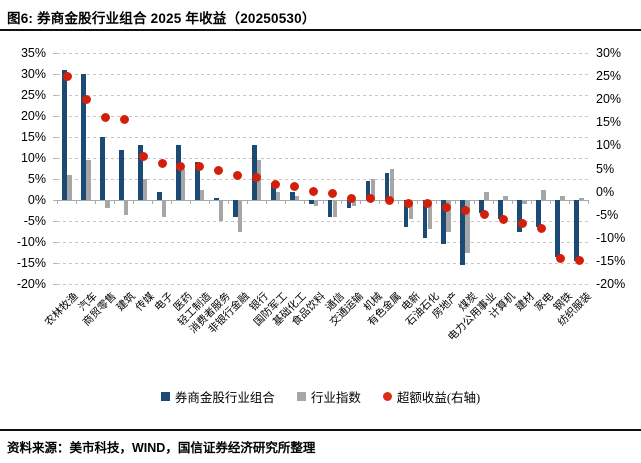 Image resolution: width=641 pixels, height=463 pixels. I want to click on legend: 券商金股行业组合 行业指数 超额收益(右轴), so click(320, 396).